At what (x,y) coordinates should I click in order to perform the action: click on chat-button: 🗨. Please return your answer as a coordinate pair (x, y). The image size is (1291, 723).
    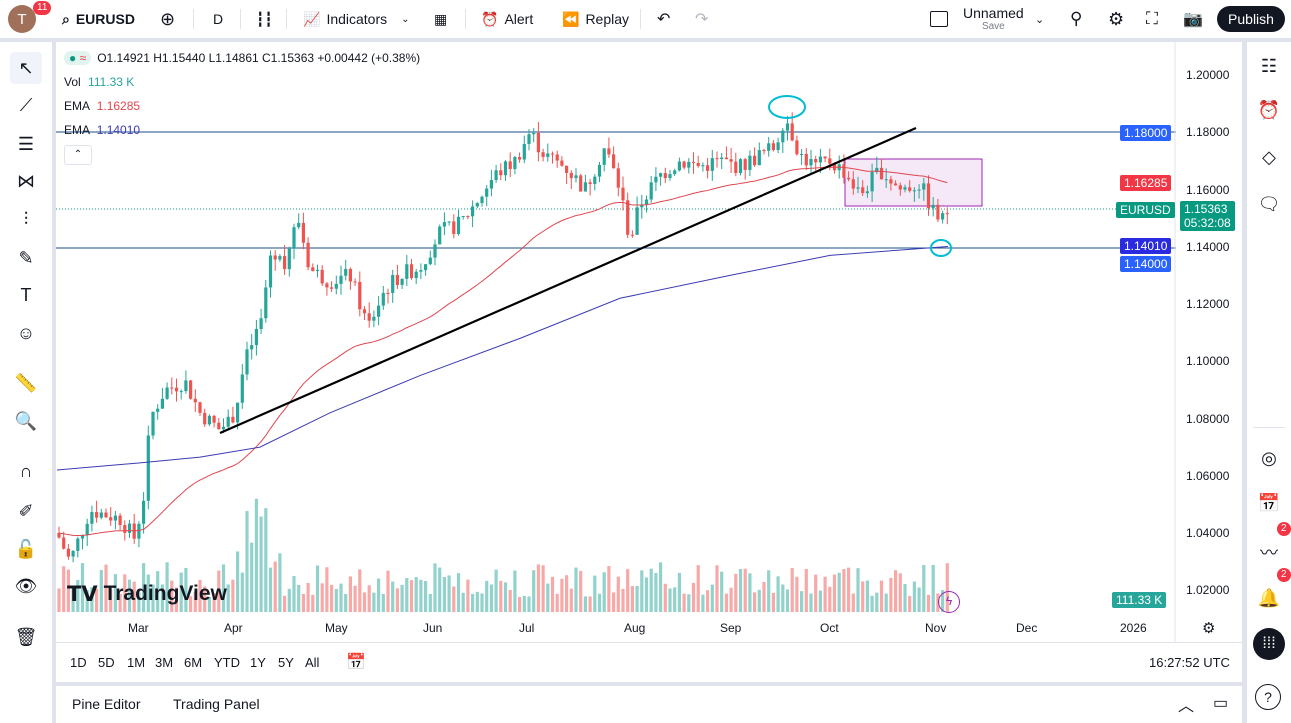
    Looking at the image, I should click on (1269, 204).